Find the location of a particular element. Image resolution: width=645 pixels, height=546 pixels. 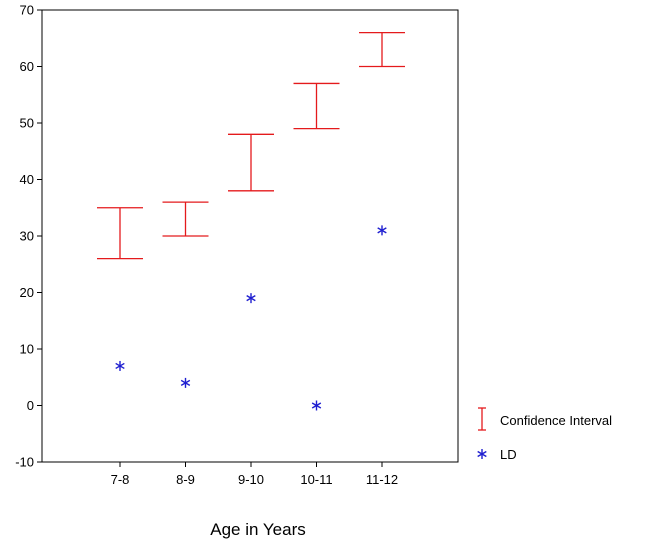

y-tick-label: 70 is located at coordinates (27, 10).